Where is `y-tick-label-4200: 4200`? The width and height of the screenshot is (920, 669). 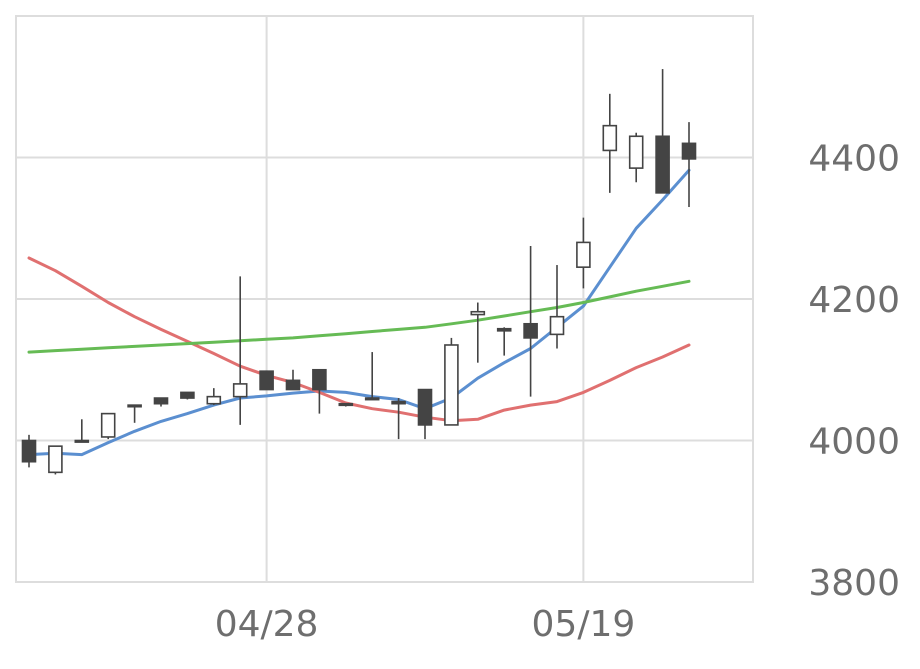 y-tick-label-4200: 4200 is located at coordinates (854, 300).